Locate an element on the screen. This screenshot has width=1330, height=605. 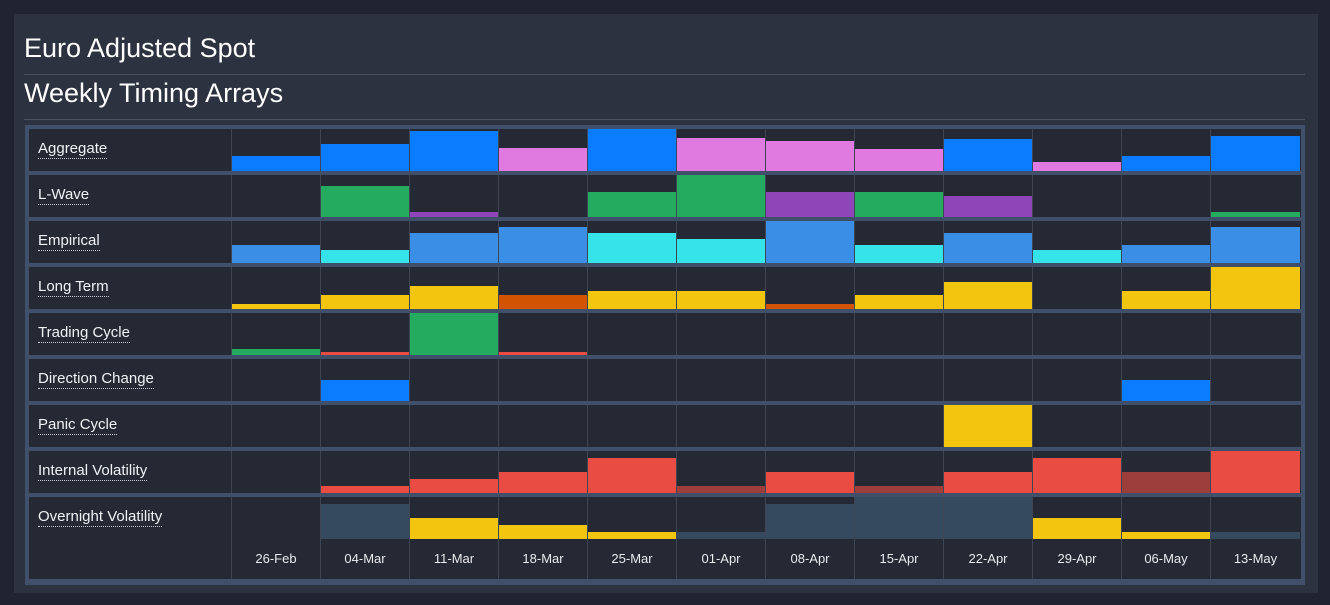
row-label-cell: Internal Volatility is located at coordinates (130, 472).